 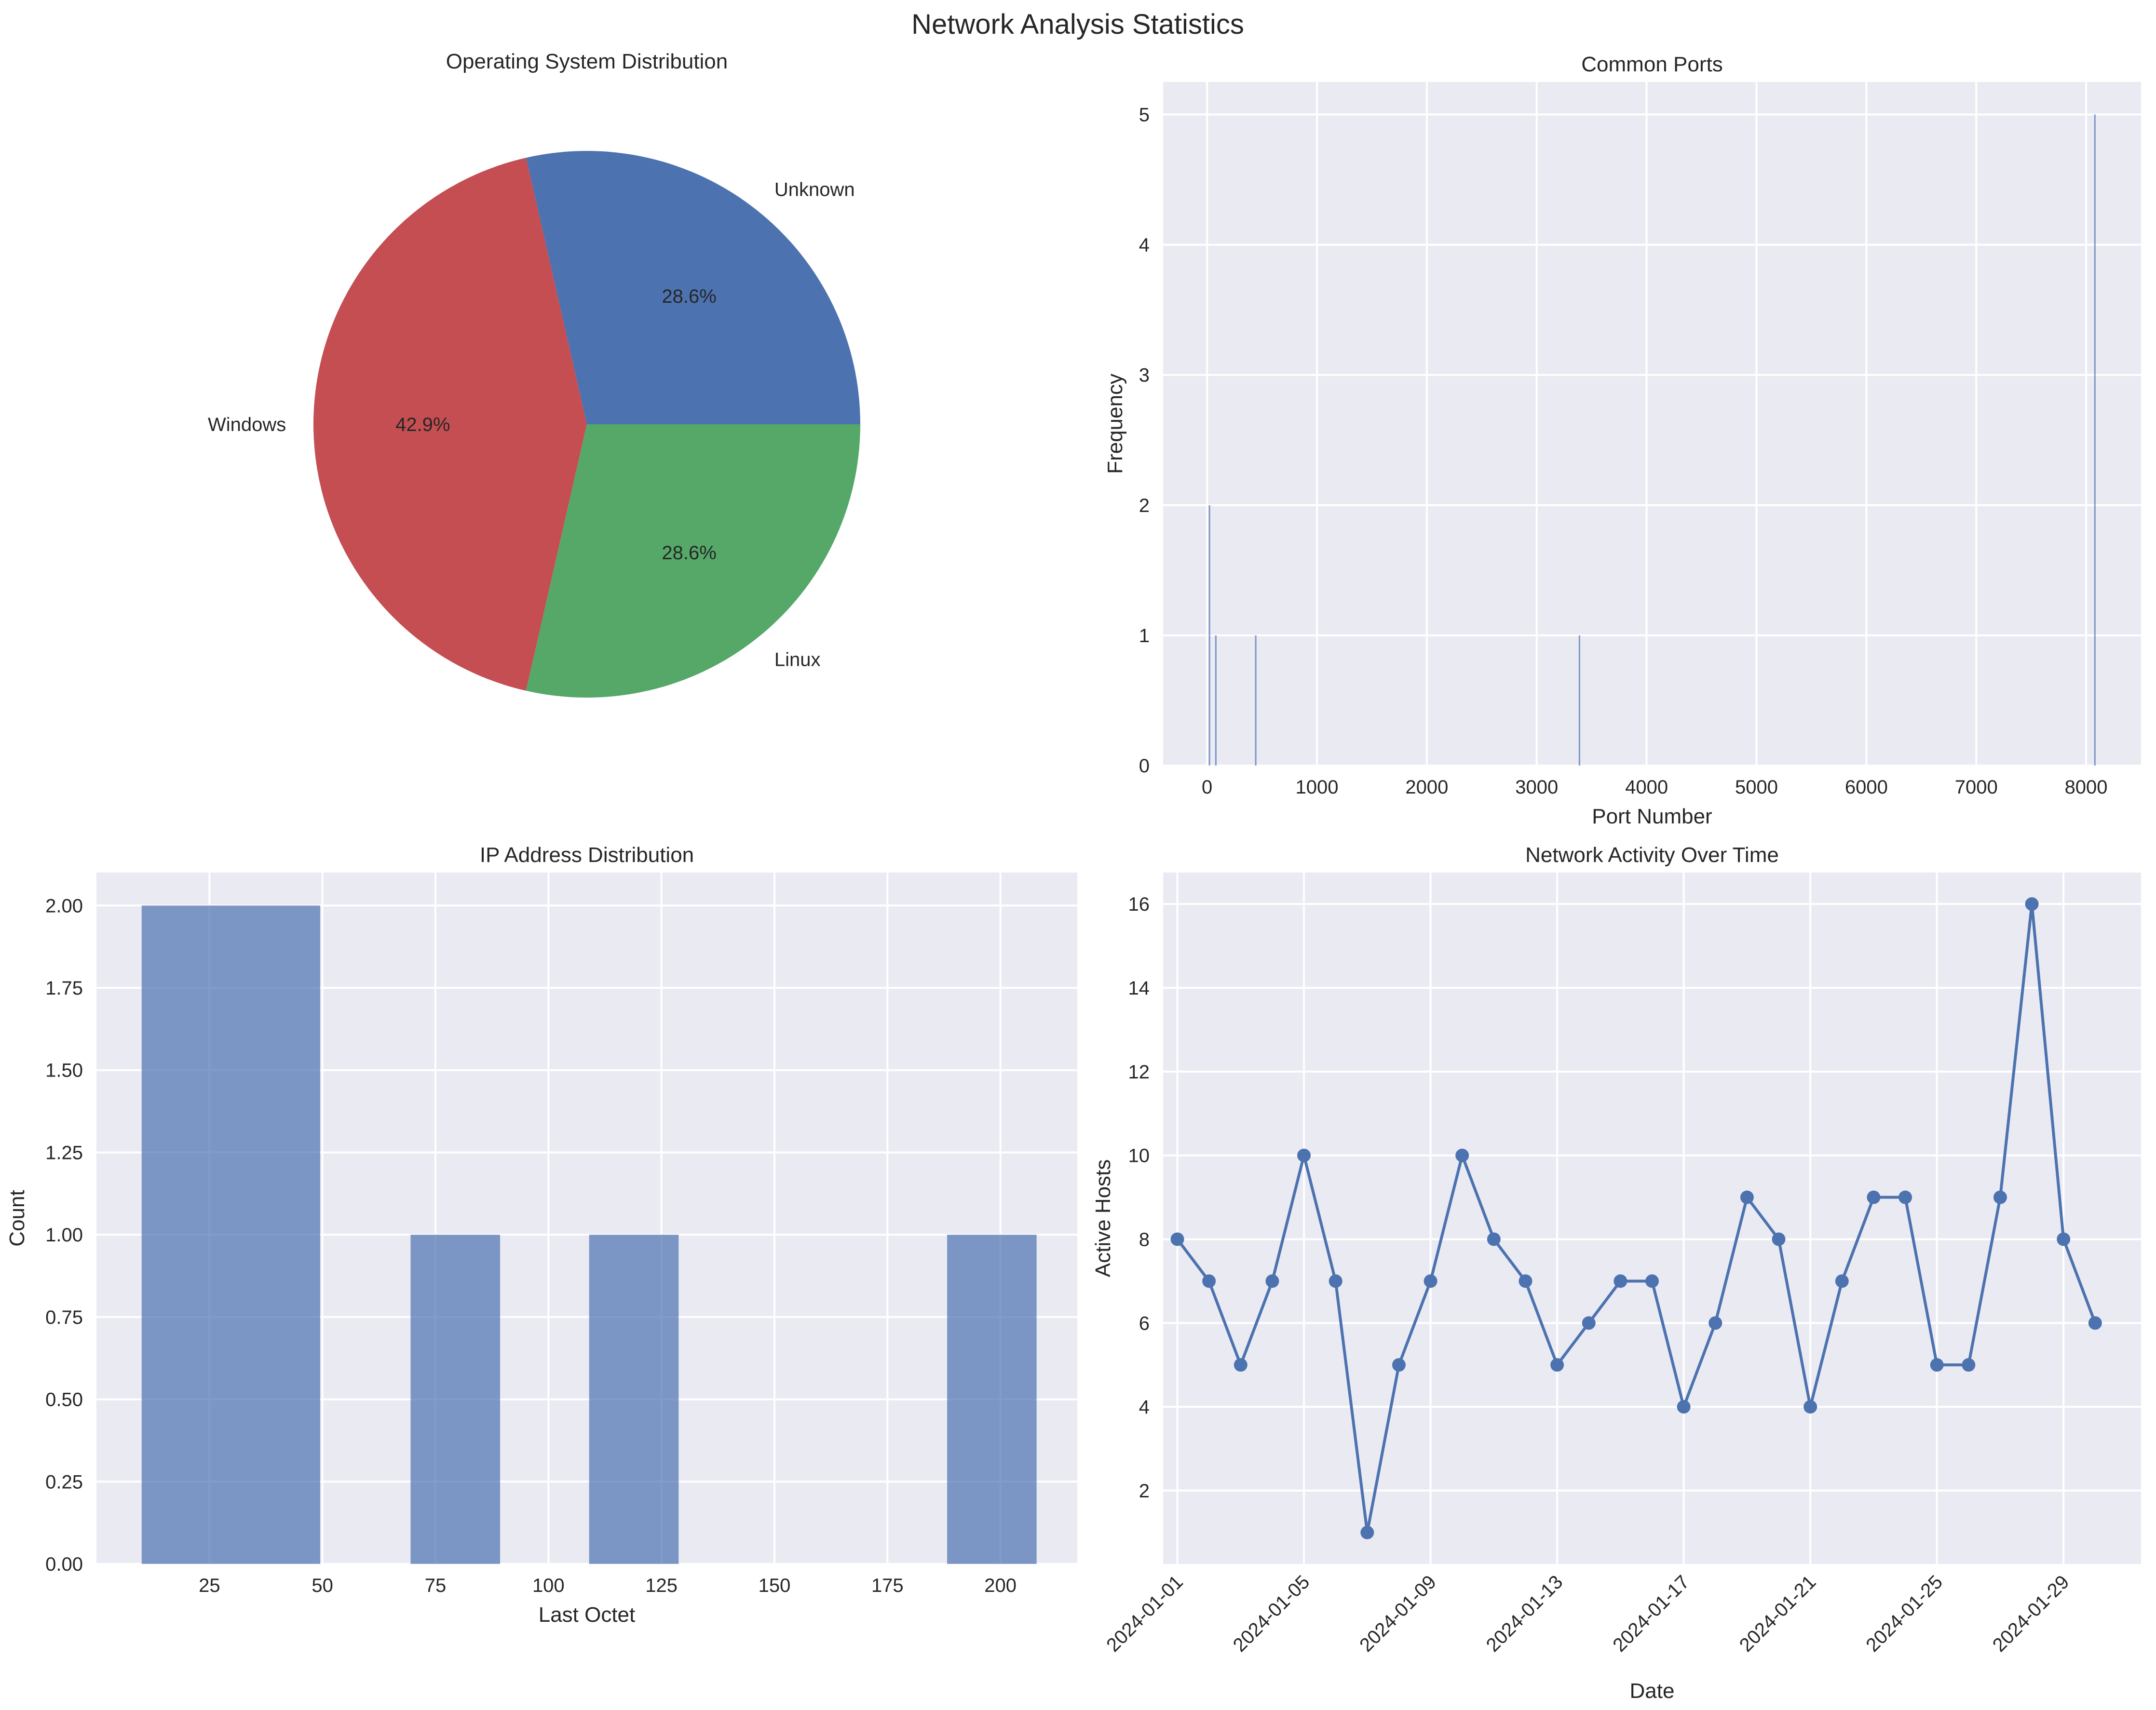 I want to click on x-tick-label: 2024-01-25, so click(x=1905, y=1613).